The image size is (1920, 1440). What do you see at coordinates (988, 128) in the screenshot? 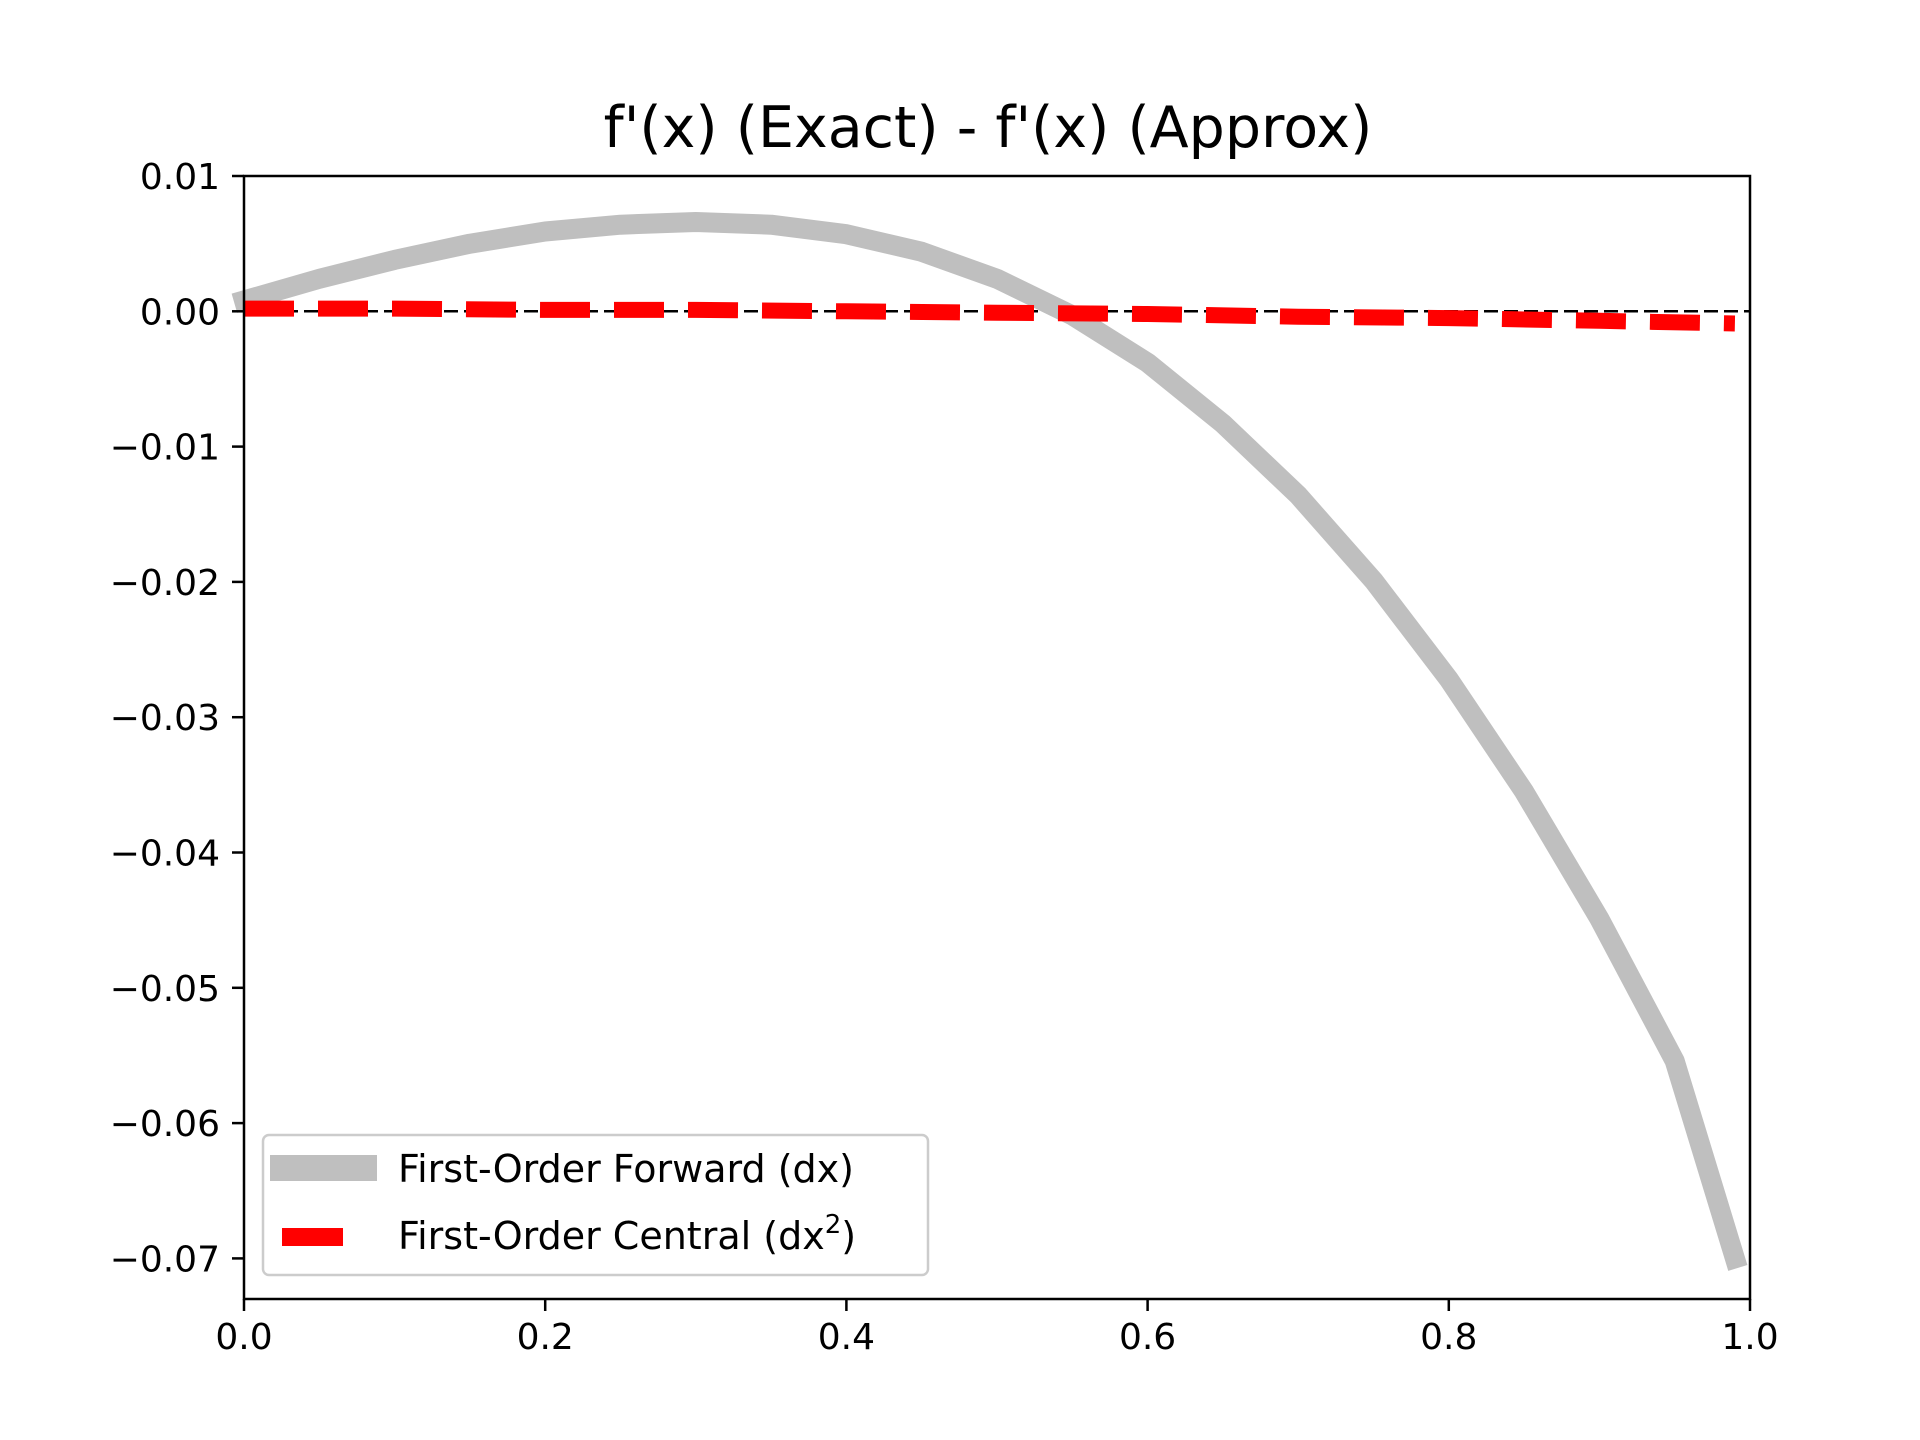
I see `chart-title: f'(x) (Exact) - f'(x) (Approx)` at bounding box center [988, 128].